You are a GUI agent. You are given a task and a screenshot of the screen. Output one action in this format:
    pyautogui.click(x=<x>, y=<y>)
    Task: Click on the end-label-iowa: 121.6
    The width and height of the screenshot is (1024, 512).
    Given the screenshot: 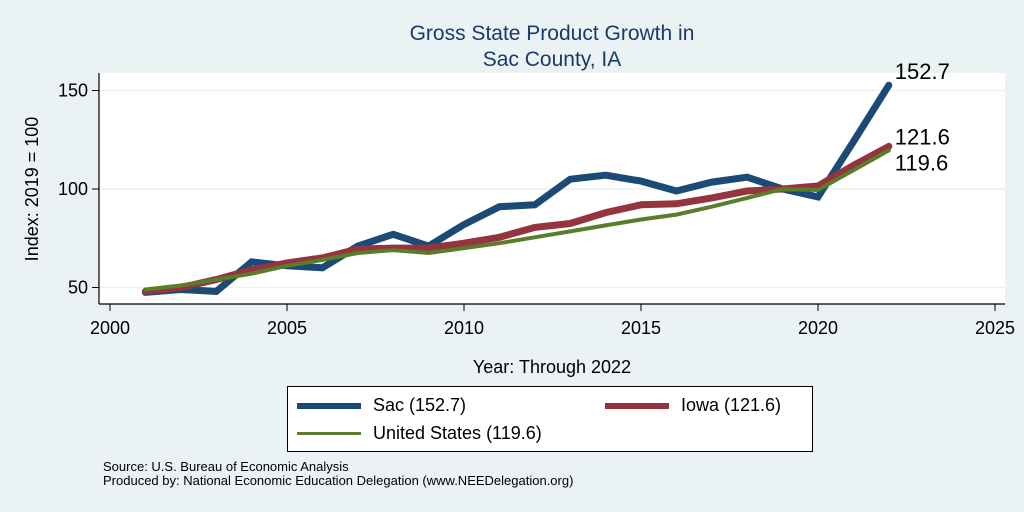 What is the action you would take?
    pyautogui.click(x=922, y=136)
    